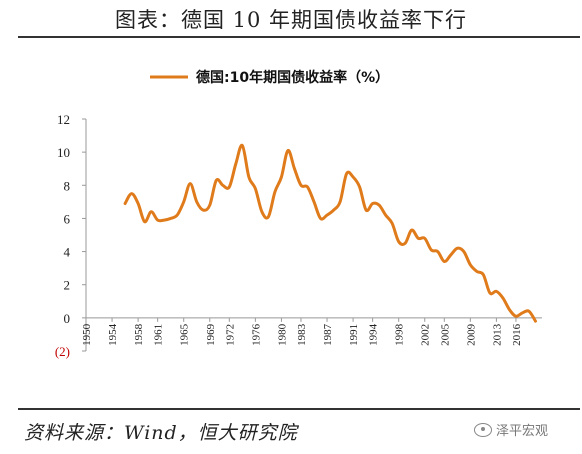 This screenshot has height=454, width=582. What do you see at coordinates (497, 334) in the screenshot?
I see `x-tick-label: 2013` at bounding box center [497, 334].